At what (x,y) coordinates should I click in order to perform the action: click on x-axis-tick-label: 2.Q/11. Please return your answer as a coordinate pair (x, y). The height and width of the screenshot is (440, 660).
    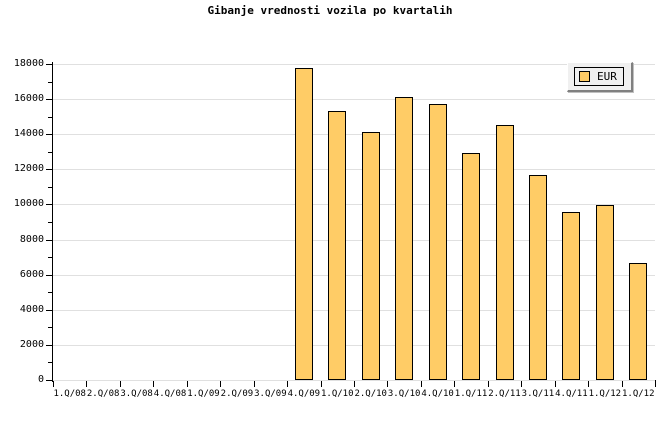
    Looking at the image, I should click on (504, 394).